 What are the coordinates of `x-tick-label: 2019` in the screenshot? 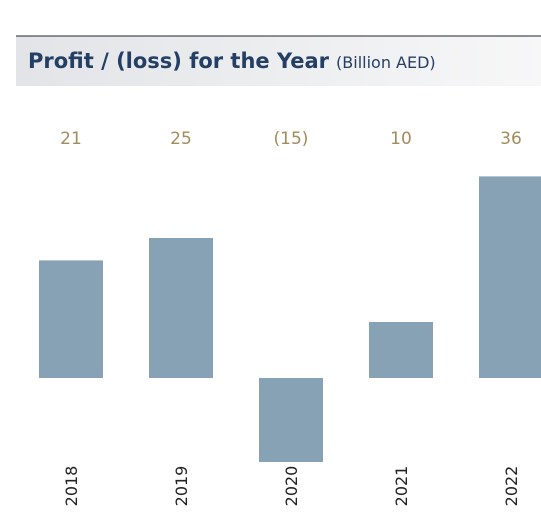 It's located at (181, 486).